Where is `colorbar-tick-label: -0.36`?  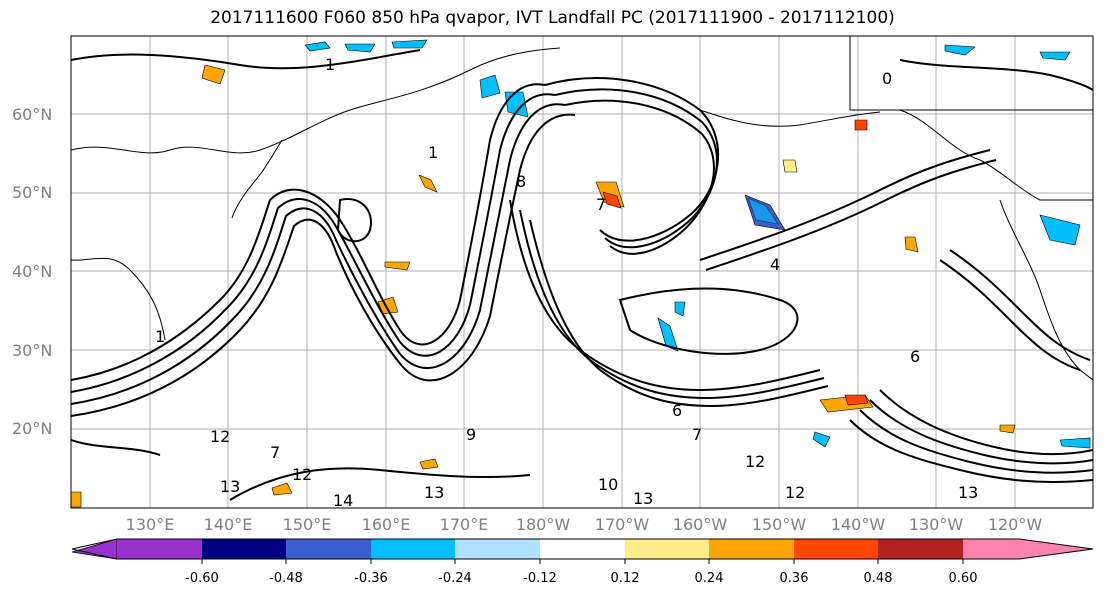 colorbar-tick-label: -0.36 is located at coordinates (371, 578).